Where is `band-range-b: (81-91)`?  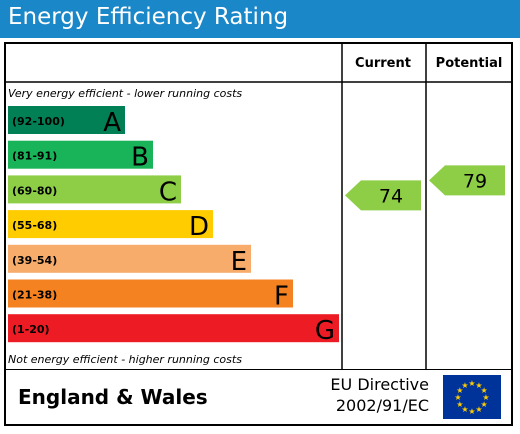 band-range-b: (81-91) is located at coordinates (34, 156).